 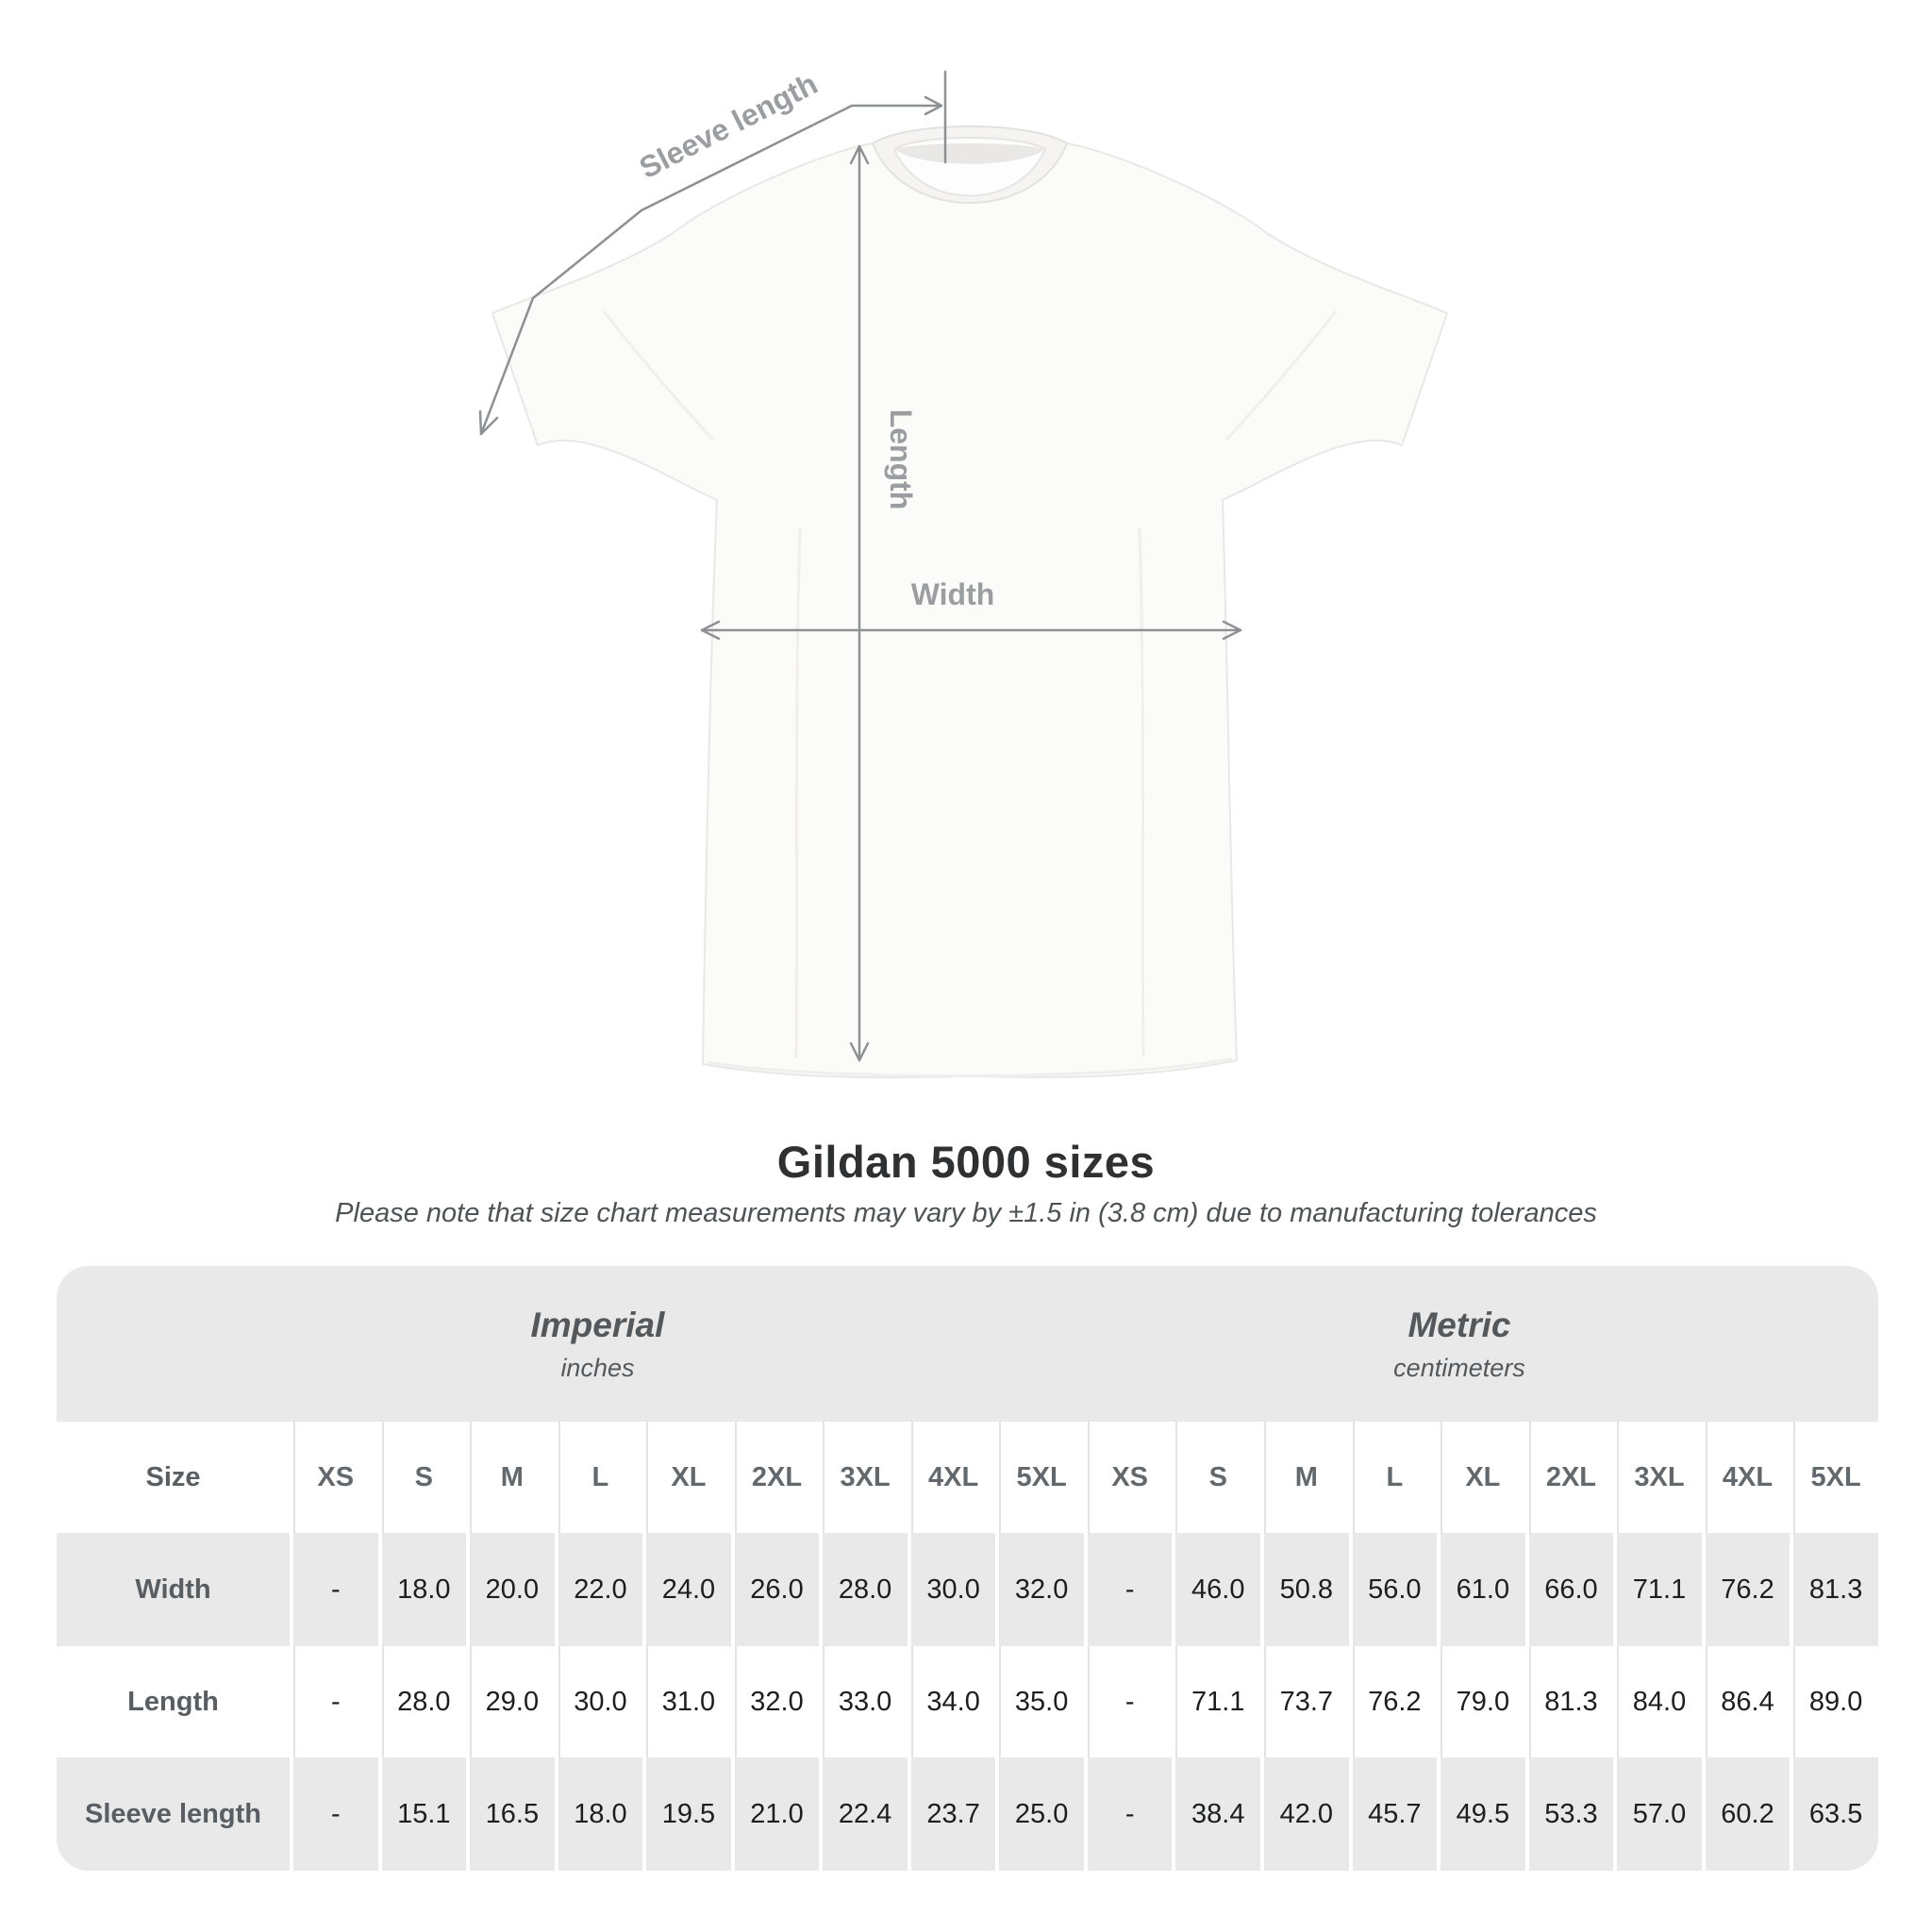 I want to click on value-cell: 53.3, so click(x=1569, y=1814).